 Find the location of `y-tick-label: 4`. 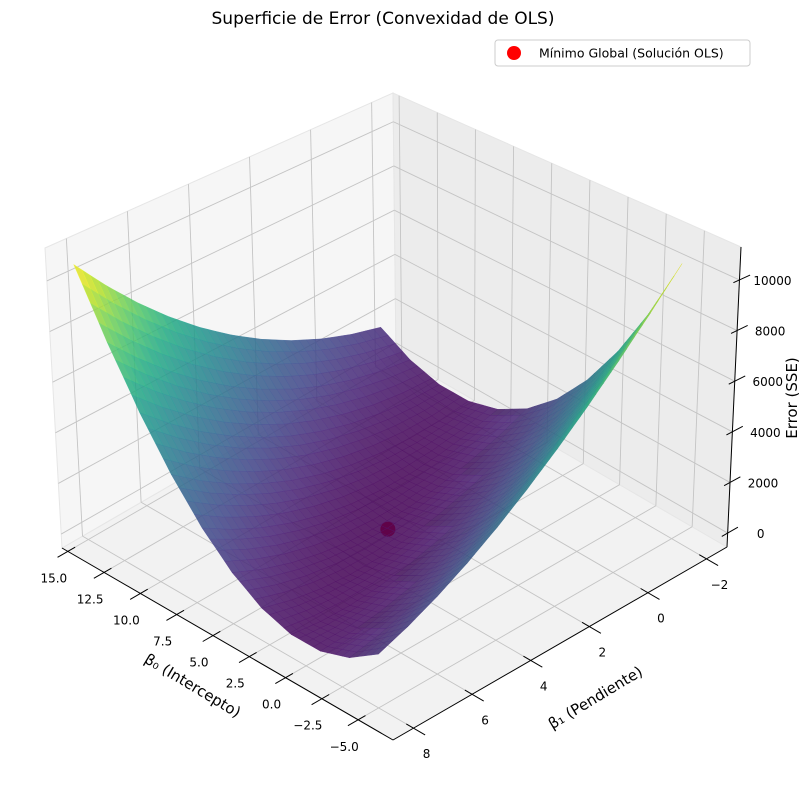

y-tick-label: 4 is located at coordinates (544, 686).